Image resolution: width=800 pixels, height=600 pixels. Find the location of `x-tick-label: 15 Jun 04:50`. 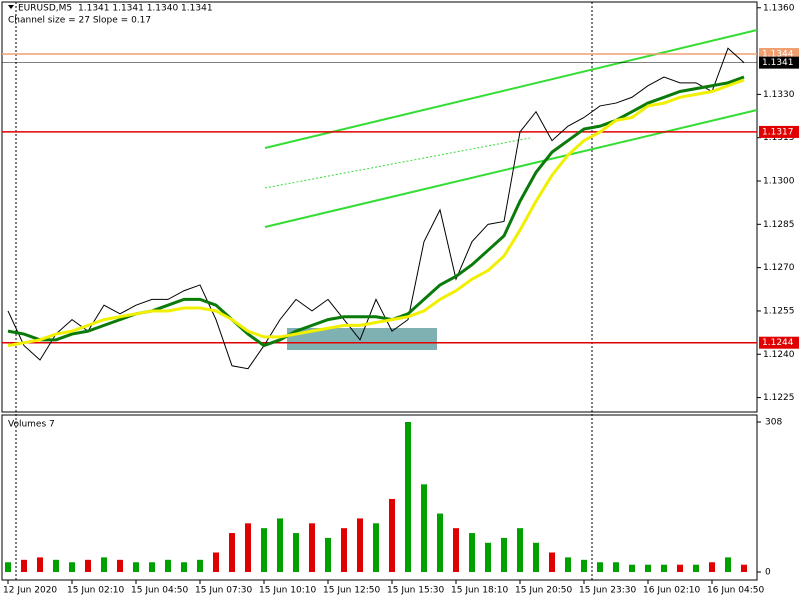

x-tick-label: 15 Jun 04:50 is located at coordinates (159, 591).